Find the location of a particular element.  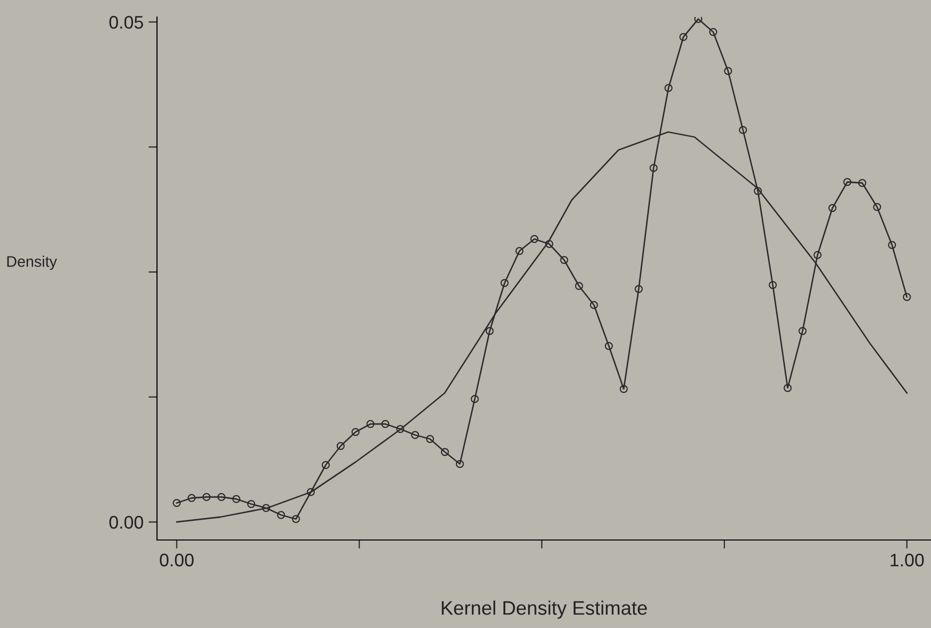

y-tick-label: 0.05 is located at coordinates (126, 22).